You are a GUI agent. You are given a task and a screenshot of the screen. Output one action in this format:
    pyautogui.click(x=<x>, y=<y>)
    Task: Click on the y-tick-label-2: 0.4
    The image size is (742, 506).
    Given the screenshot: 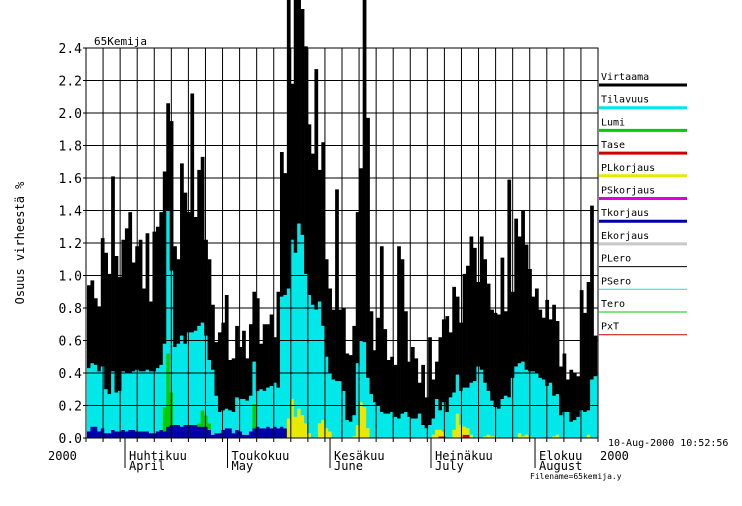 What is the action you would take?
    pyautogui.click(x=71, y=374)
    